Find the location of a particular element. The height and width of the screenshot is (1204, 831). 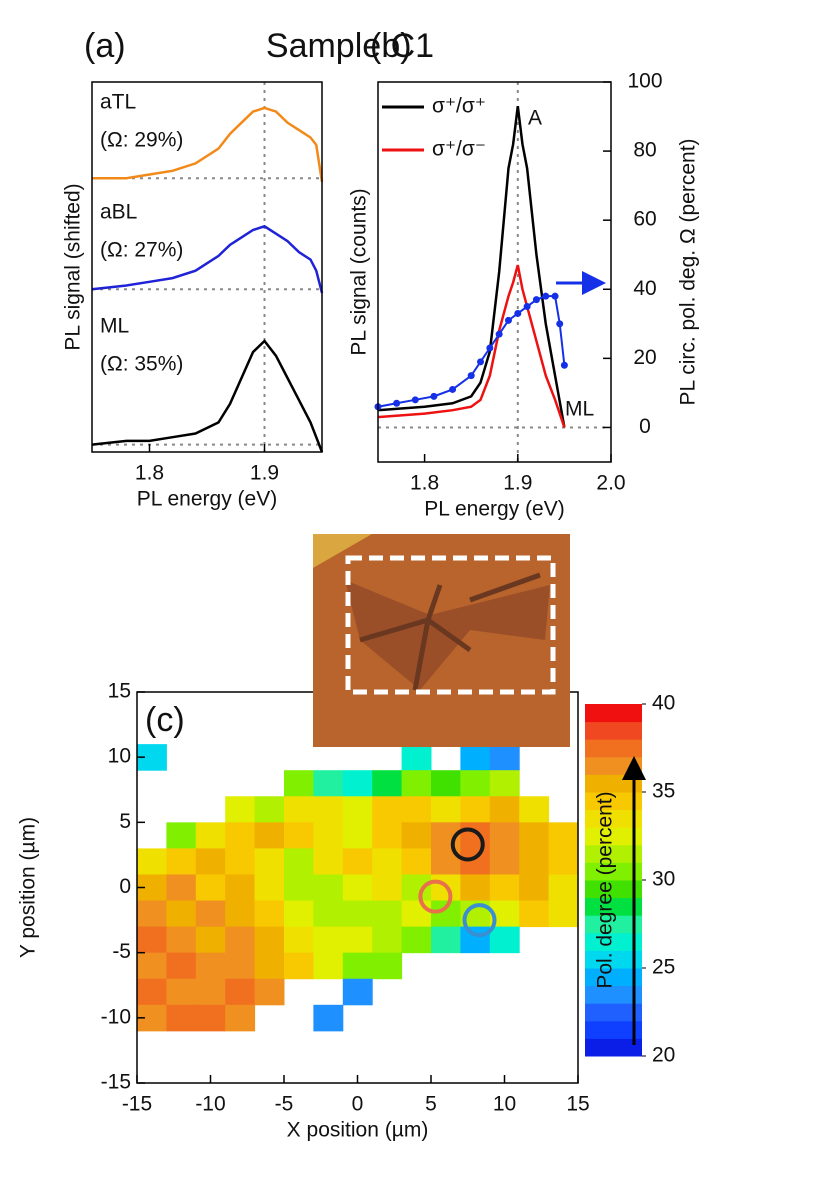

colorbar-tick-label: 40 is located at coordinates (663, 703).